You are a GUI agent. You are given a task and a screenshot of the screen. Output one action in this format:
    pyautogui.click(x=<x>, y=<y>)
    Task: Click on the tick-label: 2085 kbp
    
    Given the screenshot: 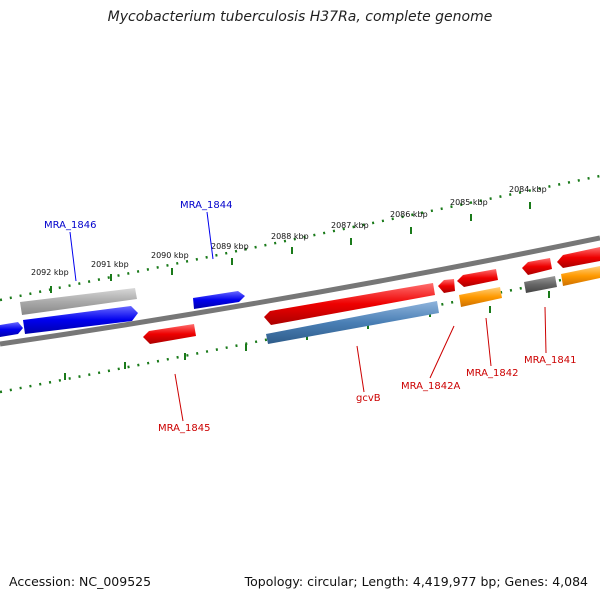 What is the action you would take?
    pyautogui.click(x=469, y=202)
    